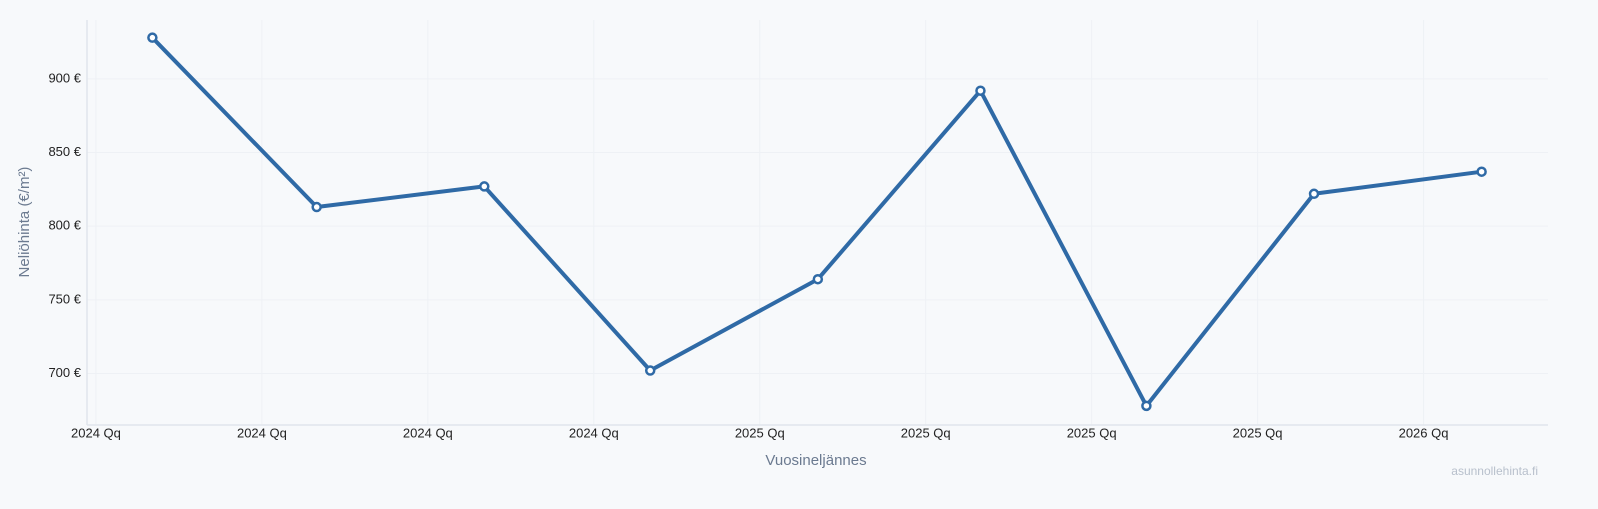 This screenshot has height=509, width=1598. I want to click on x-axis-title: Vuosineljännes, so click(815, 460).